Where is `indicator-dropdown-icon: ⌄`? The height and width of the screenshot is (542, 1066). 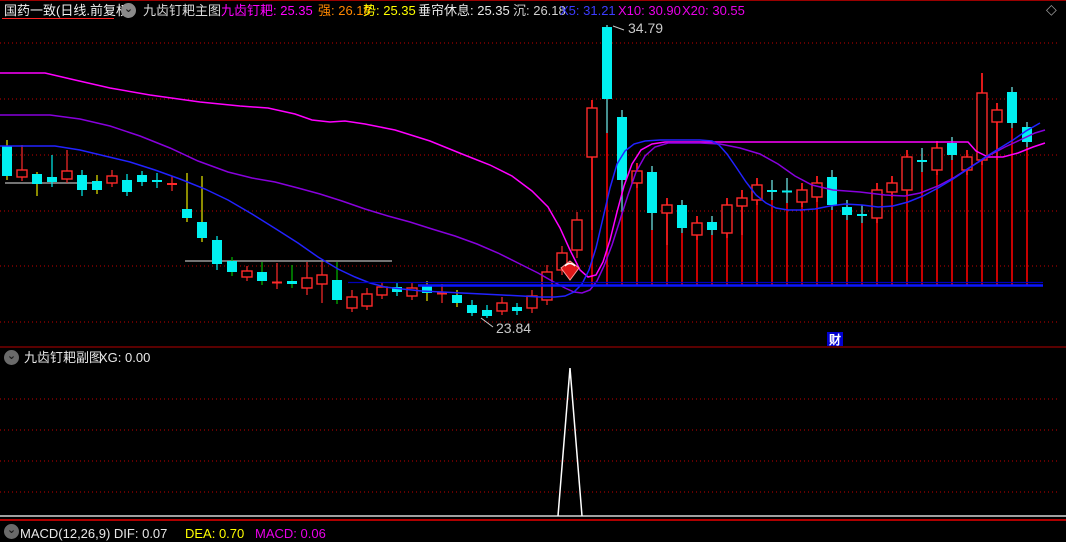 indicator-dropdown-icon: ⌄ is located at coordinates (128, 10).